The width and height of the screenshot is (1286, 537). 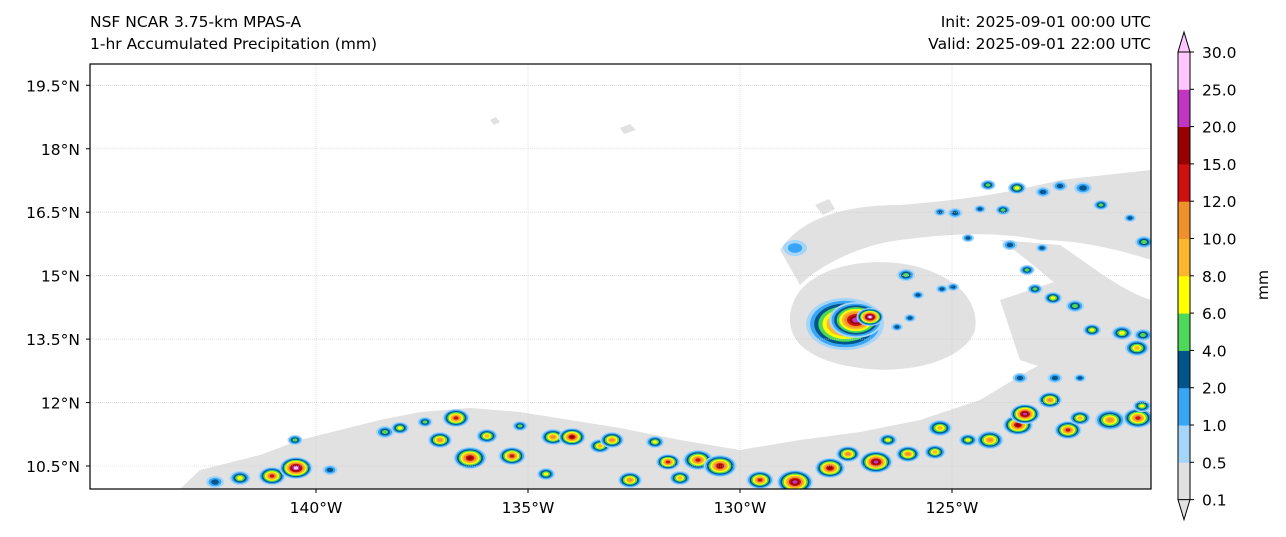 What do you see at coordinates (53, 86) in the screenshot?
I see `y-tick-label: 19.5°N` at bounding box center [53, 86].